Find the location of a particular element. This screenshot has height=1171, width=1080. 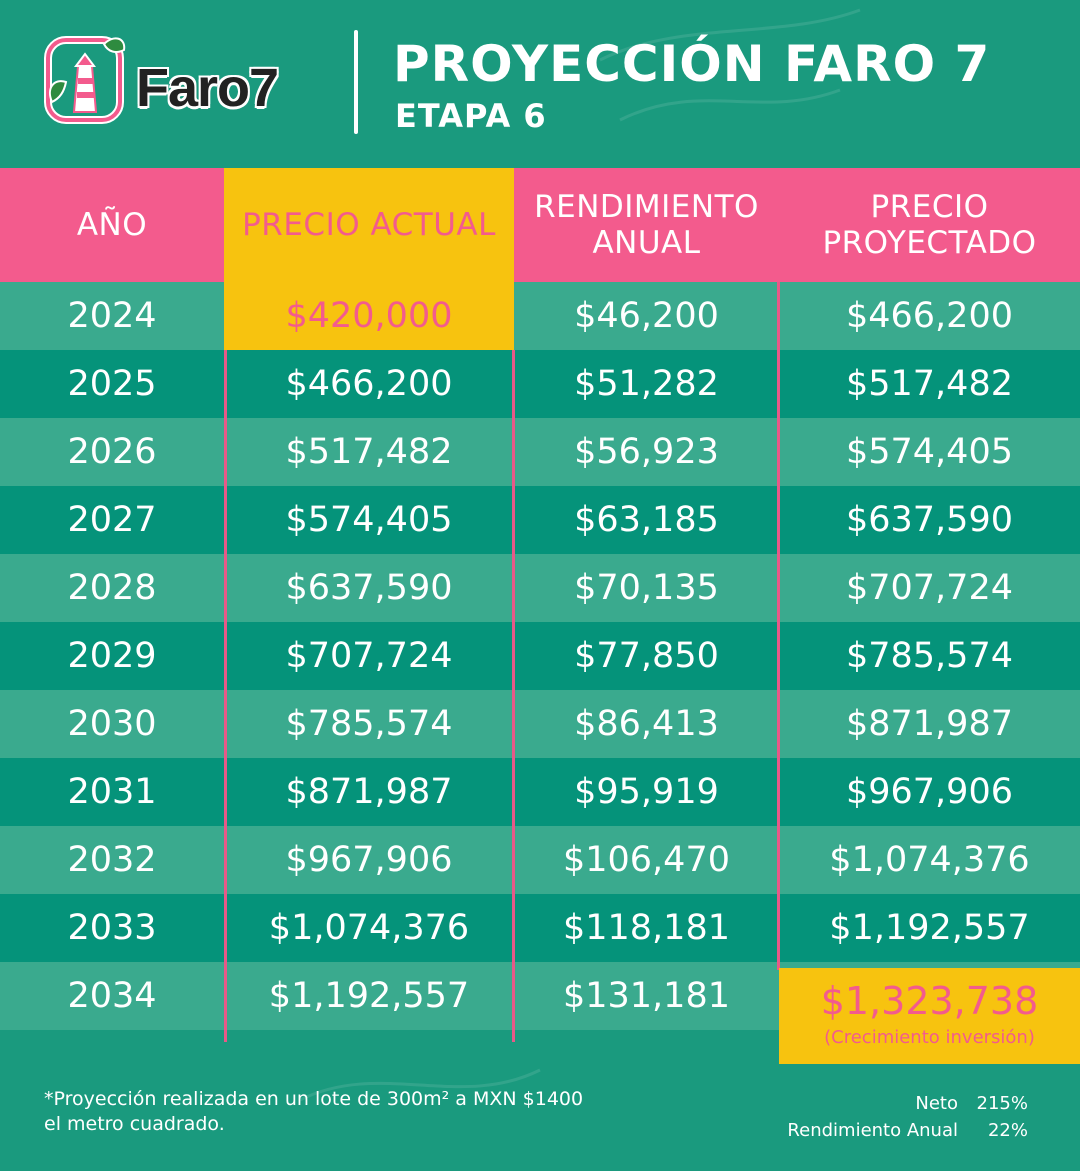

page-title: PROYECCIÓN FARO 7 is located at coordinates (692, 64).